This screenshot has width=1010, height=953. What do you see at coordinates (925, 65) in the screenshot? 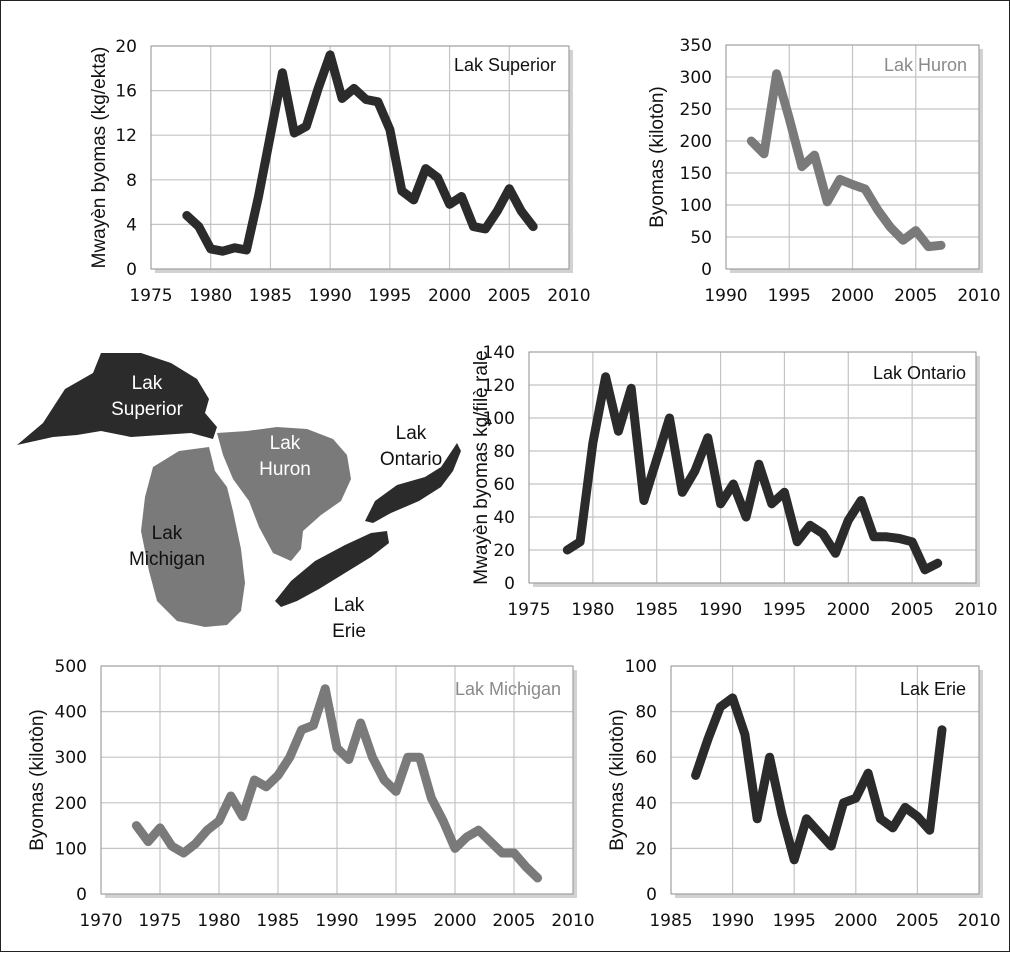
I see `chart-title: Lak Huron` at bounding box center [925, 65].